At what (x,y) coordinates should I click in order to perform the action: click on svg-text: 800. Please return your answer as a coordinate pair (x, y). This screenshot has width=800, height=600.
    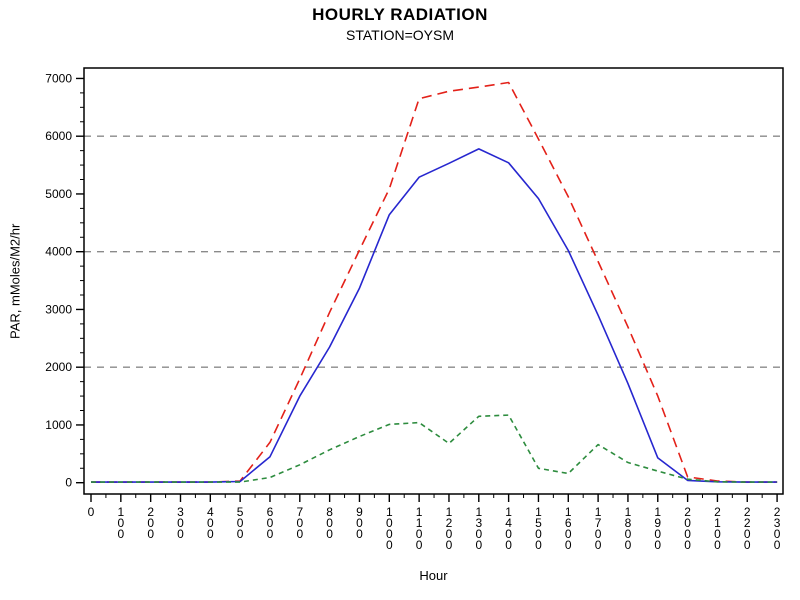
    Looking at the image, I should click on (329, 523).